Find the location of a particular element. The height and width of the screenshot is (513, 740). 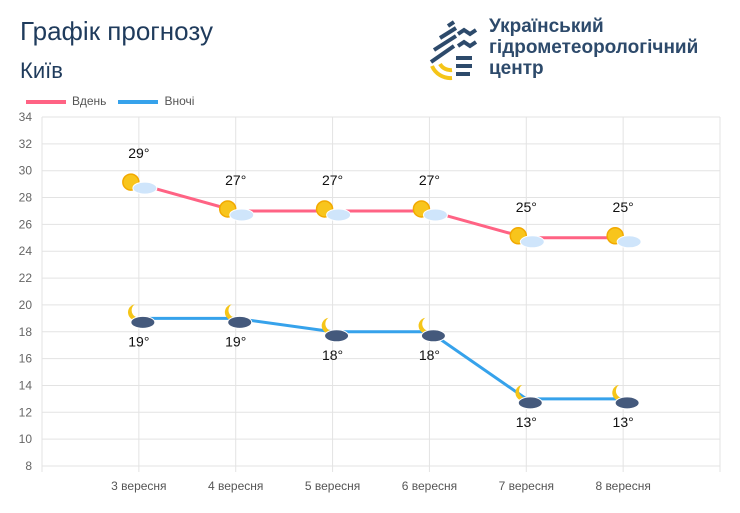

page-title: Графік прогнозу is located at coordinates (116, 31).